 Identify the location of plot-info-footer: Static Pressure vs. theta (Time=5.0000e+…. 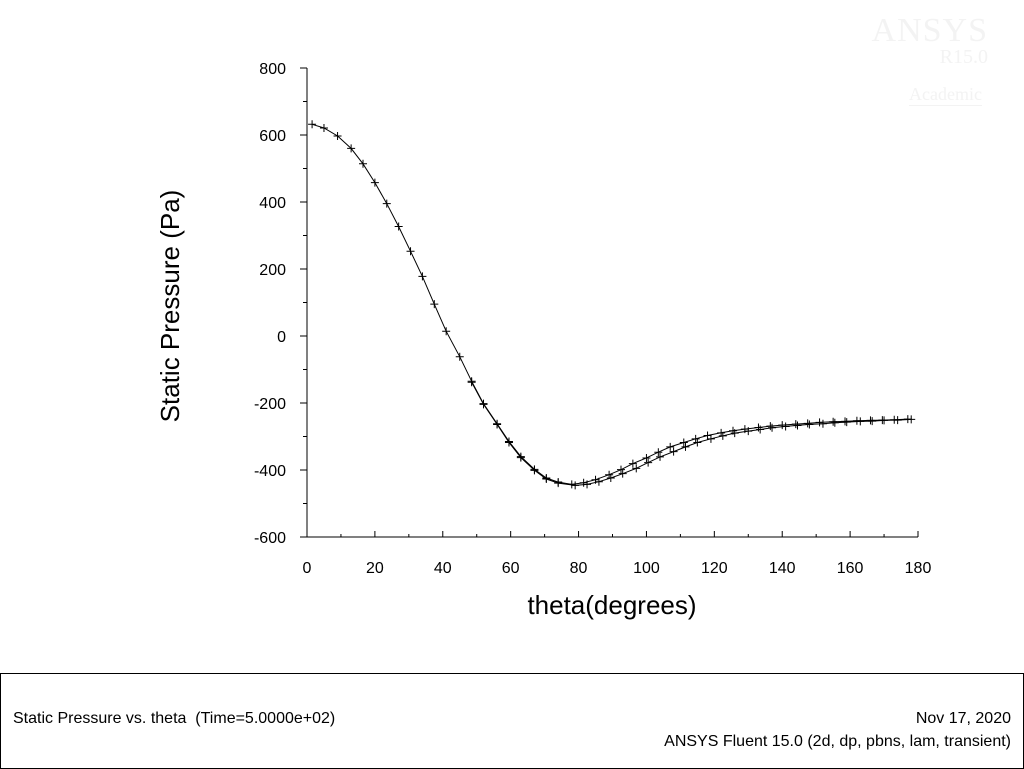
(512, 721).